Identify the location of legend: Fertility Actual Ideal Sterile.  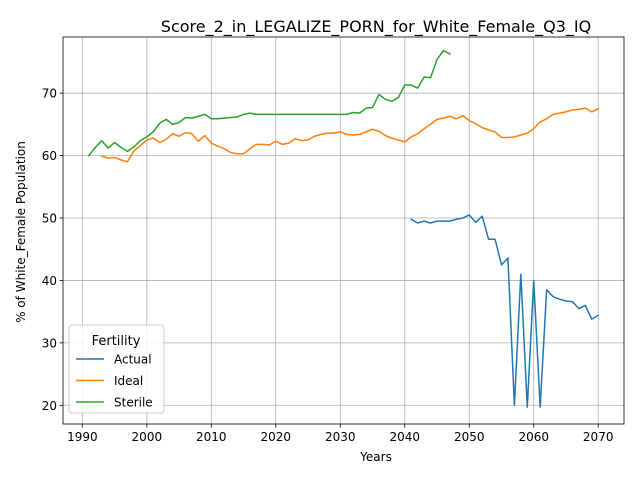
(116, 369).